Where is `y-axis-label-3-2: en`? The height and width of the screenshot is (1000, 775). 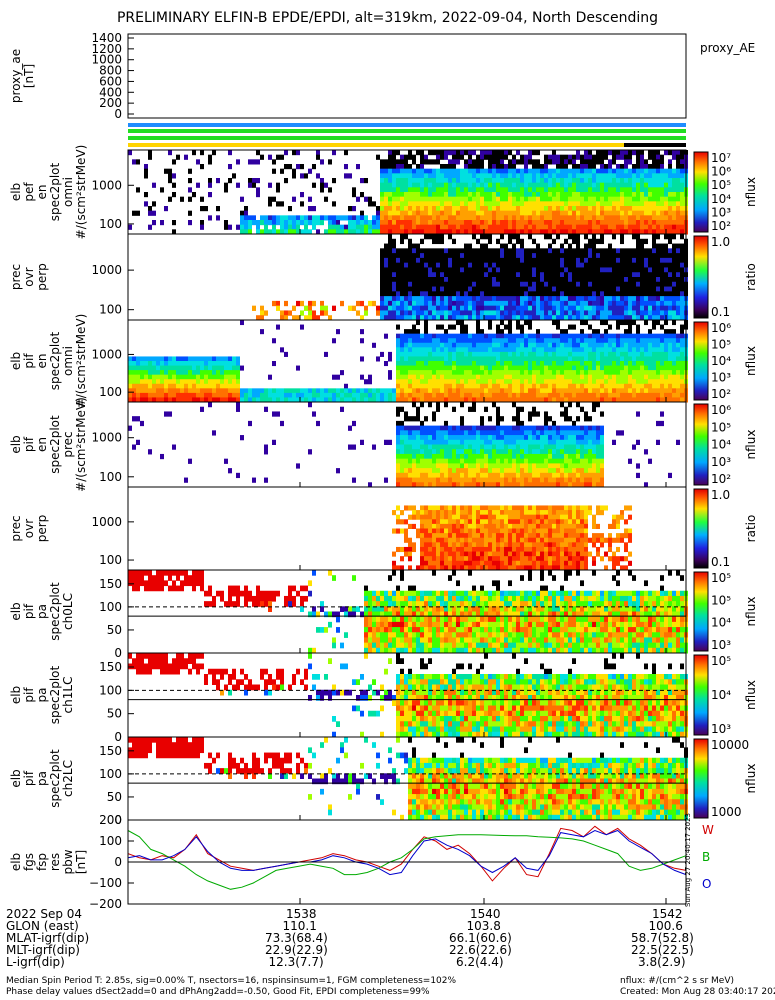
y-axis-label-3-2: en is located at coordinates (42, 361).